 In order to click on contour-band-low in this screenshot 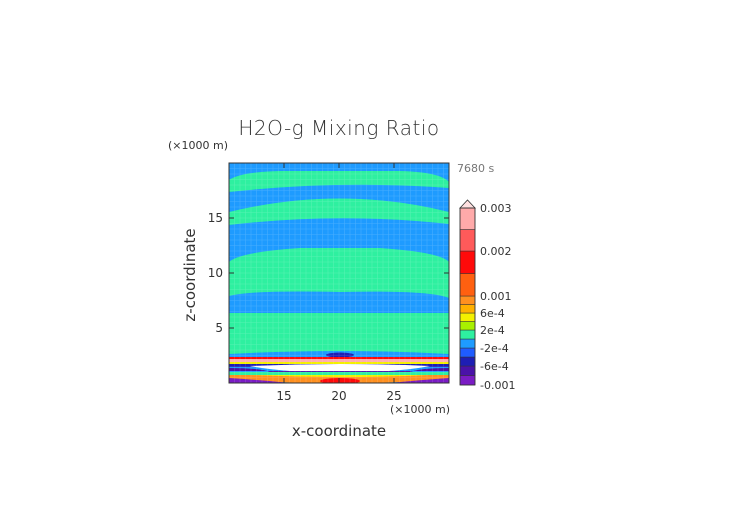, I will do `click(340, 355)`.